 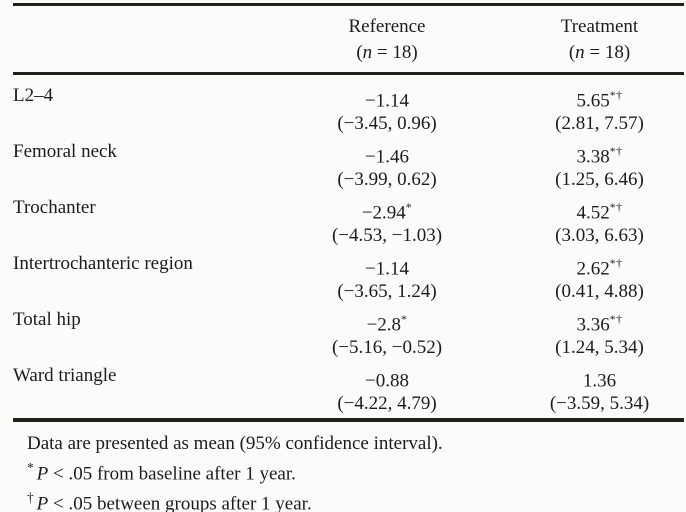 I want to click on row-label: Ward triangle, so click(x=65, y=375).